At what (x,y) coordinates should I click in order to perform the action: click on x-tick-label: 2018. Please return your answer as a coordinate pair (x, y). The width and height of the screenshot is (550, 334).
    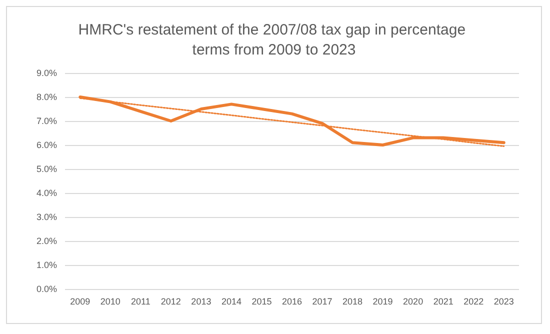
    Looking at the image, I should click on (352, 301).